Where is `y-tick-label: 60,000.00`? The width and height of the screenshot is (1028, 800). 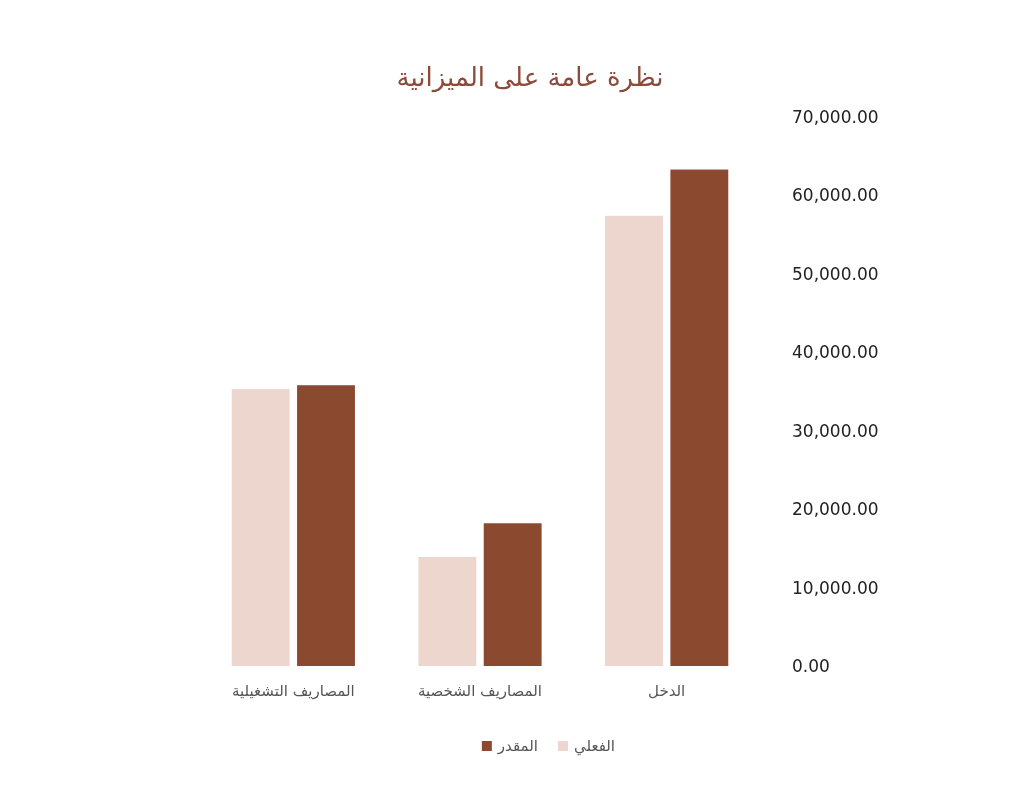
y-tick-label: 60,000.00 is located at coordinates (835, 195).